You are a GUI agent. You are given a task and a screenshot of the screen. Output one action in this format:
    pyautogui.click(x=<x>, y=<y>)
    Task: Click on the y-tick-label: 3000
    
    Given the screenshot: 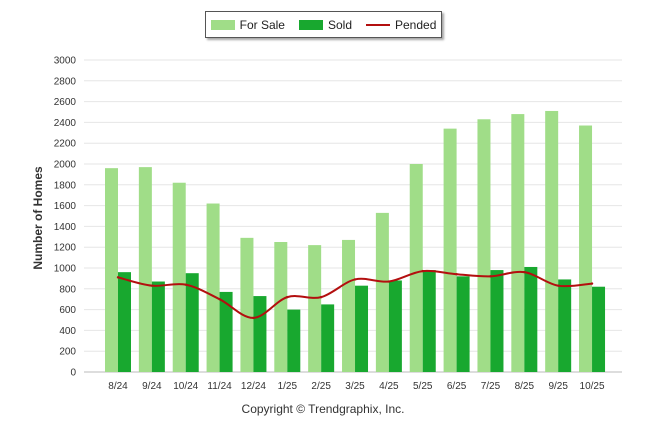 What is the action you would take?
    pyautogui.click(x=65, y=61)
    